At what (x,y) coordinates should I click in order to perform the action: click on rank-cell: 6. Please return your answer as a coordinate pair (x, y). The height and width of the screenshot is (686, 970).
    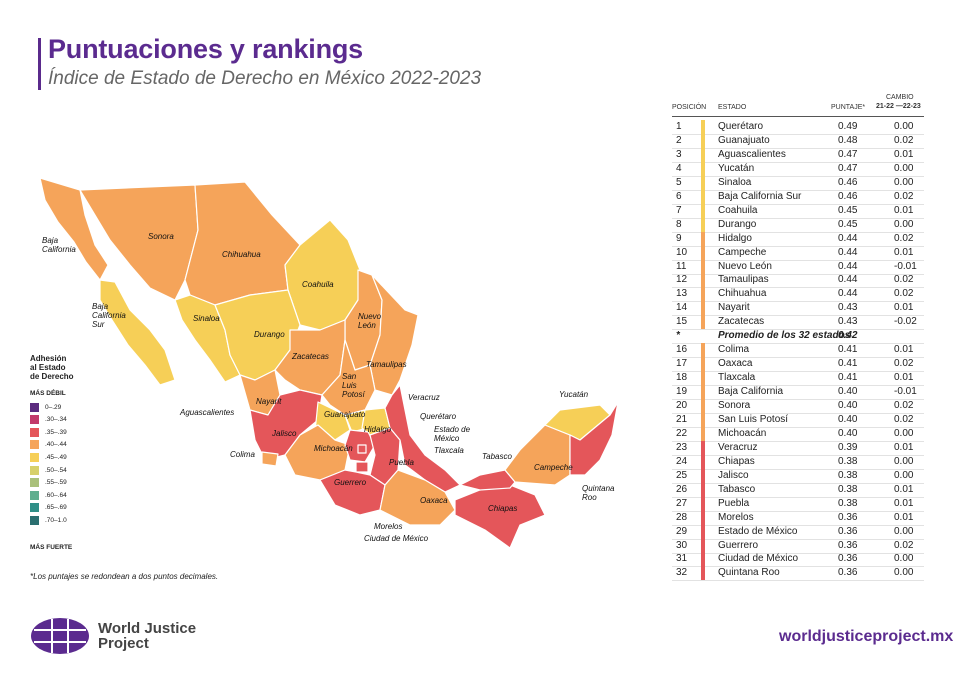
    Looking at the image, I should click on (679, 196).